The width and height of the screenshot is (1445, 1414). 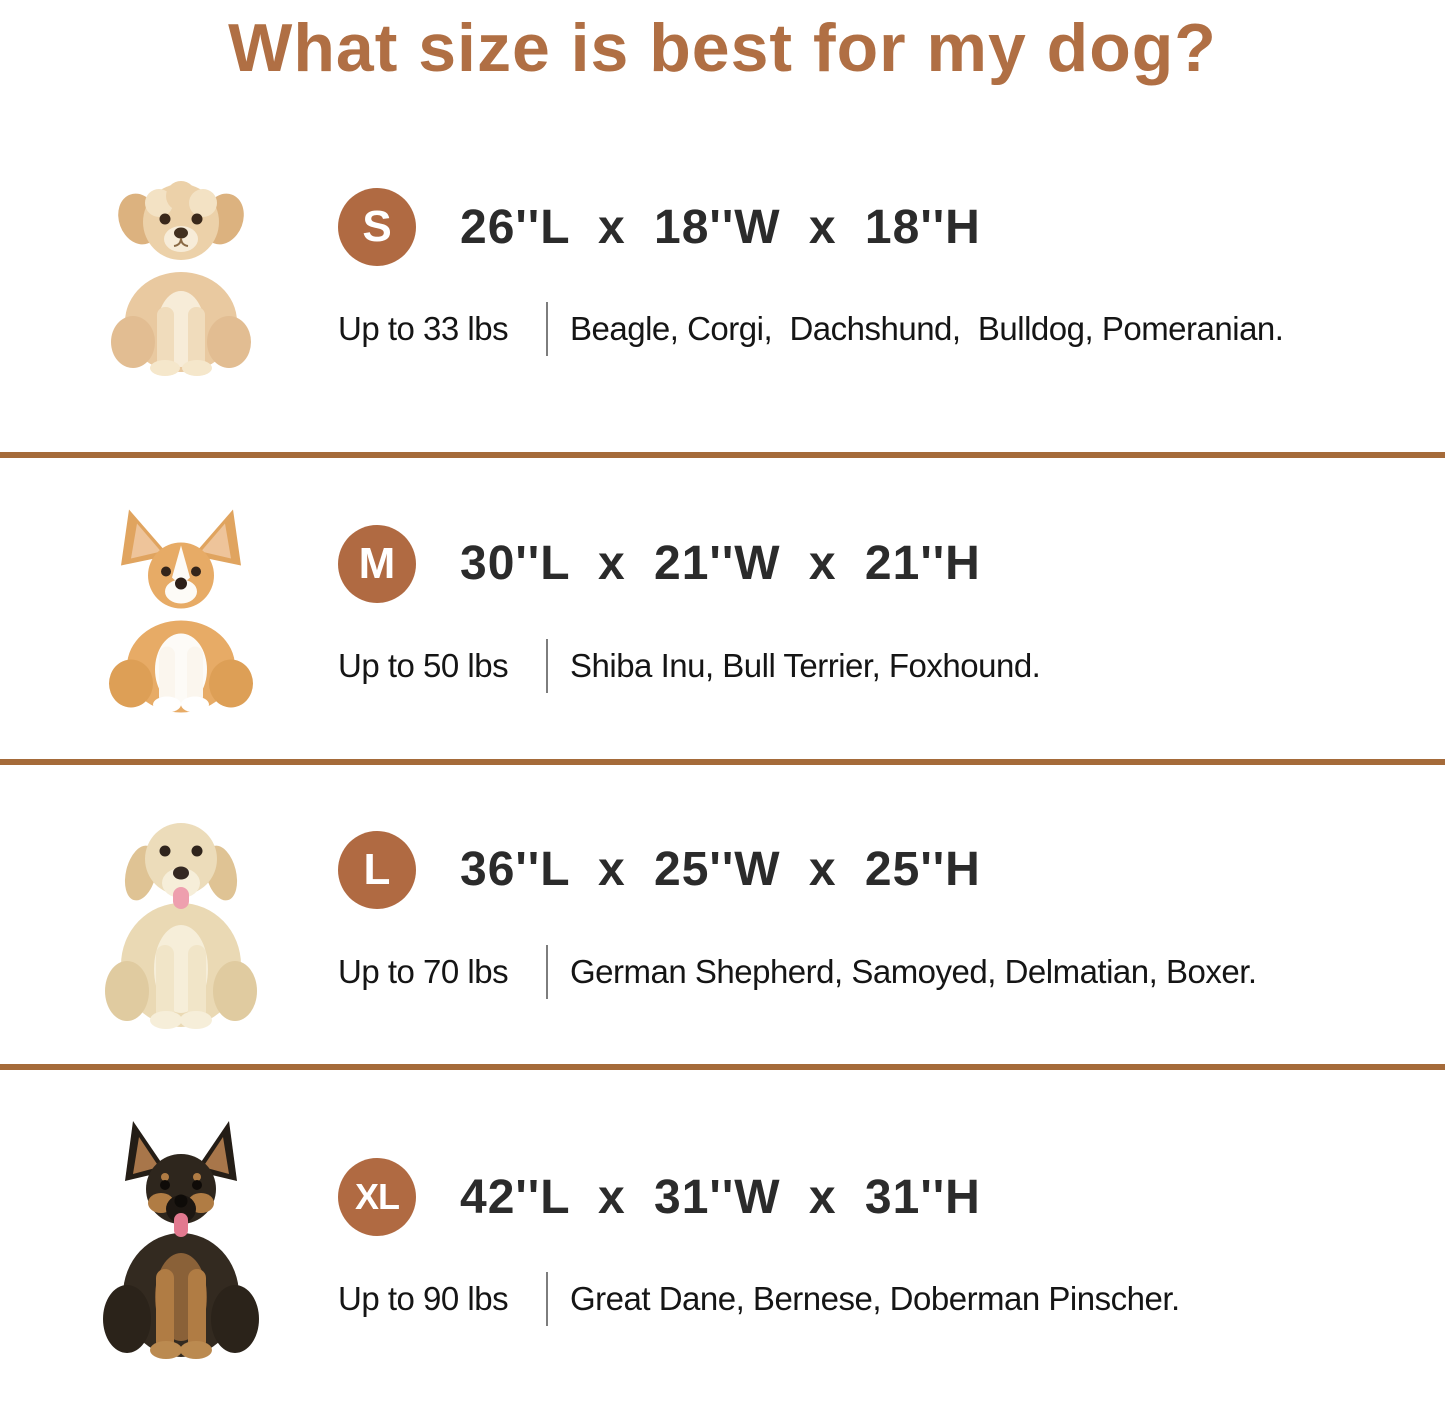 What do you see at coordinates (720, 563) in the screenshot?
I see `size-dimensions: 30''L x 21''W x 21''H` at bounding box center [720, 563].